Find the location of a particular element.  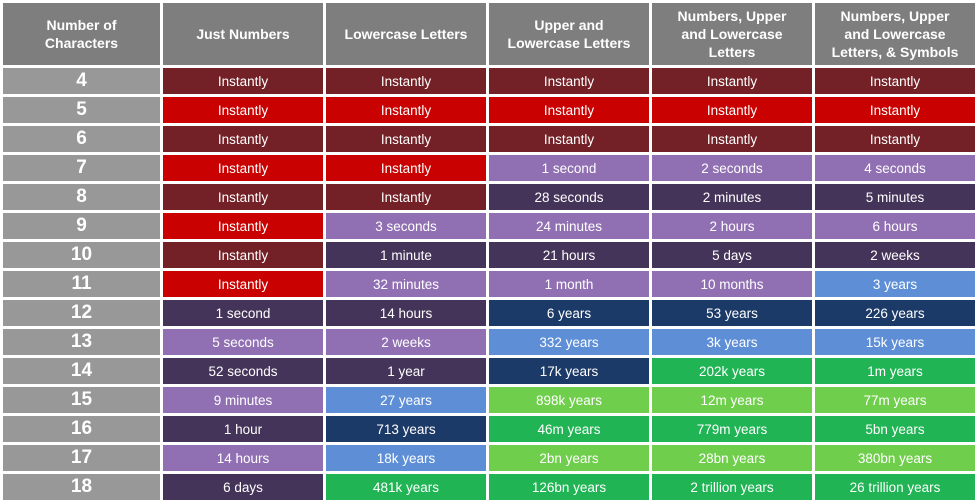

table-cell: 3 seconds is located at coordinates (406, 226).